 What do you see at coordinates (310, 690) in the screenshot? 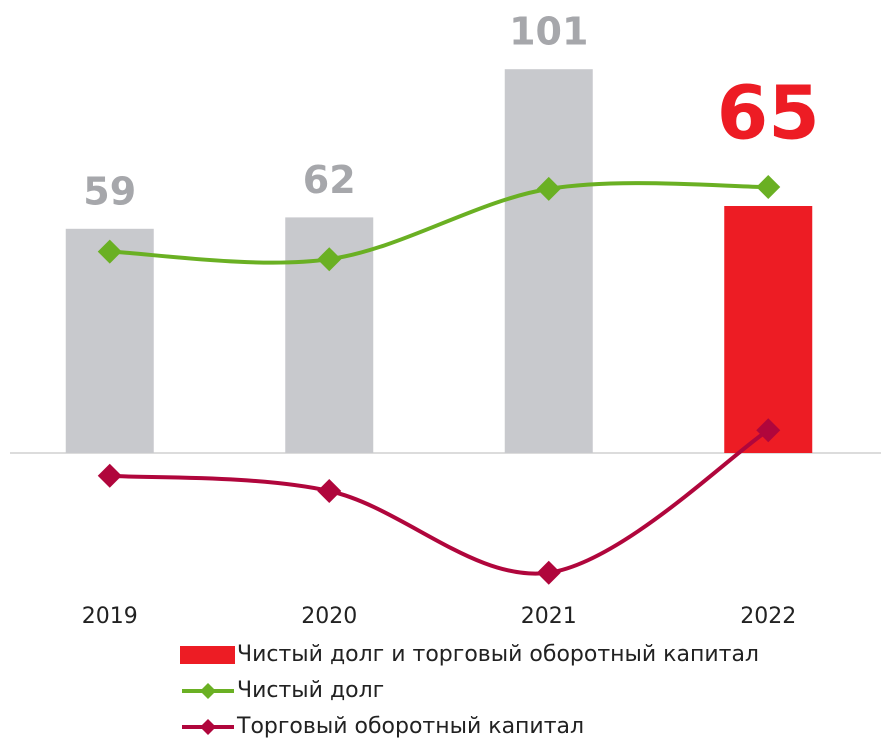
I see `legend-label: Чистый долг` at bounding box center [310, 690].